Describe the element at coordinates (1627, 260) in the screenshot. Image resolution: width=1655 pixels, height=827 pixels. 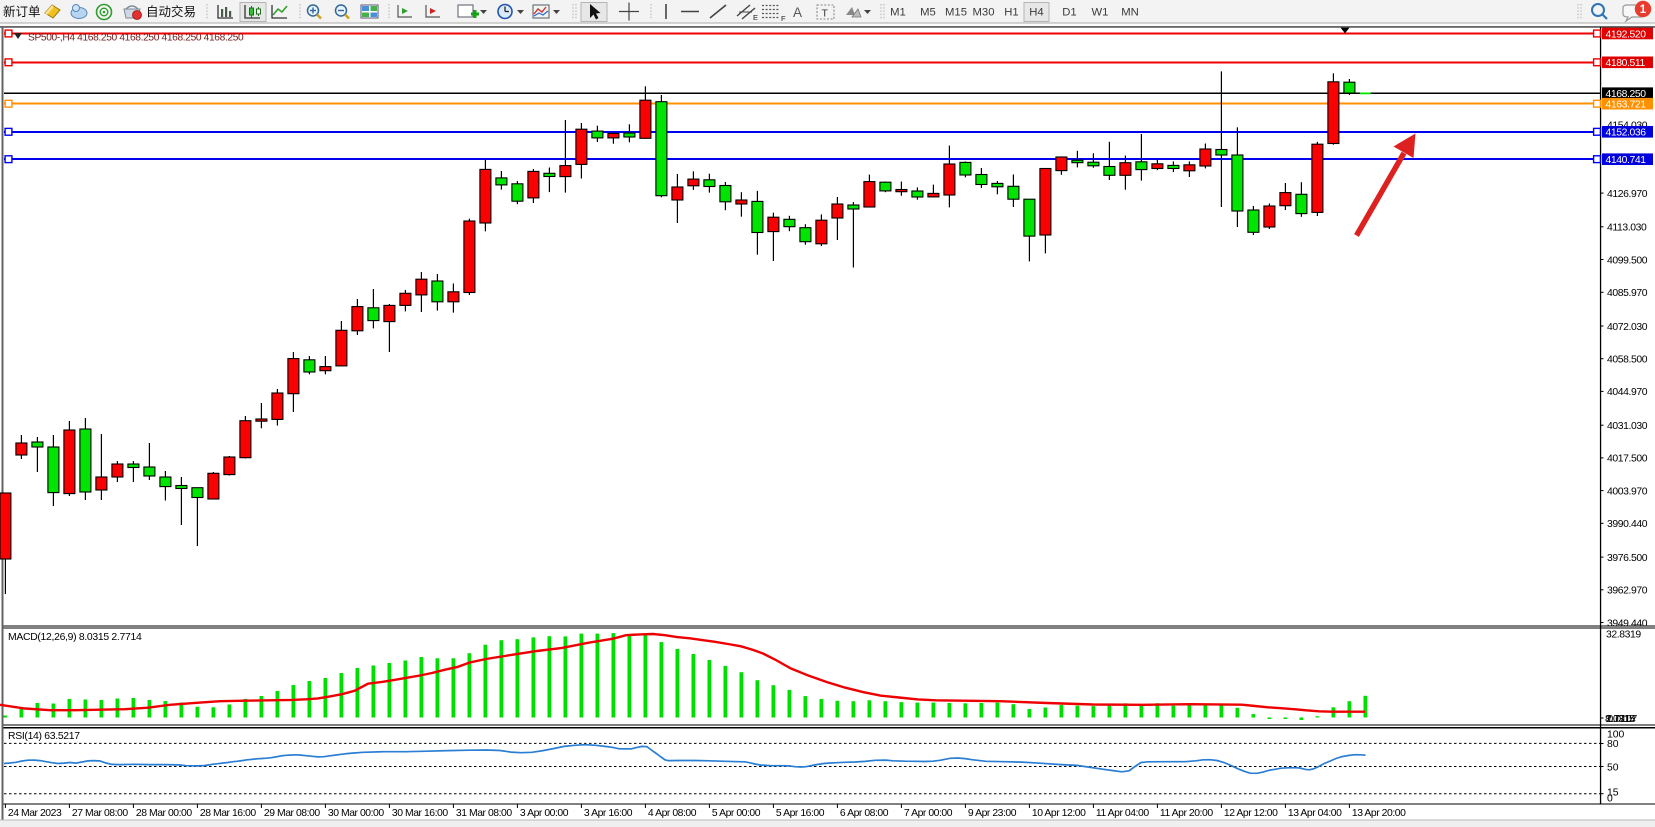
I see `svg-text: 4099.500` at that location.